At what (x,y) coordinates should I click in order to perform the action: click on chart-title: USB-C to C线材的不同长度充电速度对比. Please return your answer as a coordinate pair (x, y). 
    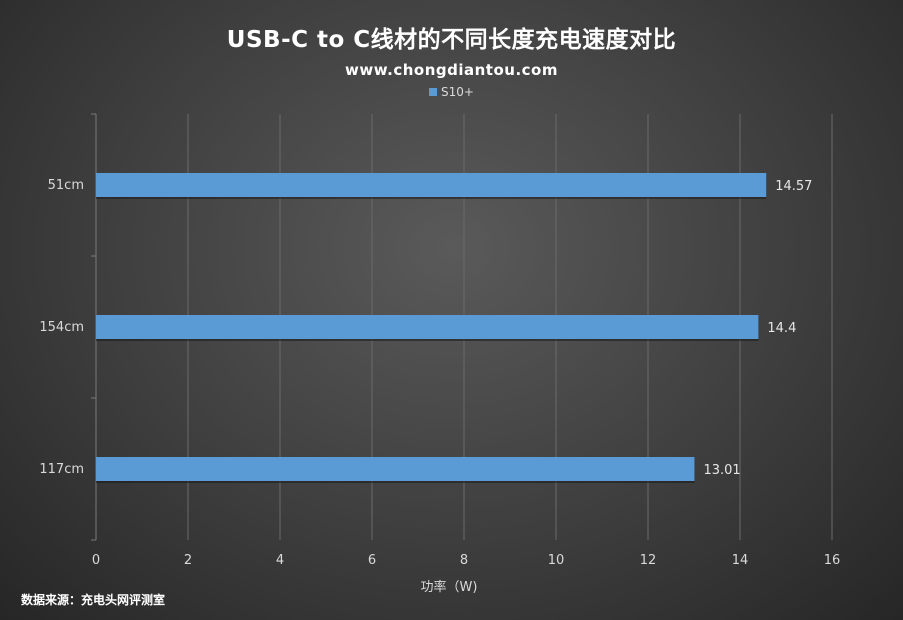
    Looking at the image, I should click on (451, 40).